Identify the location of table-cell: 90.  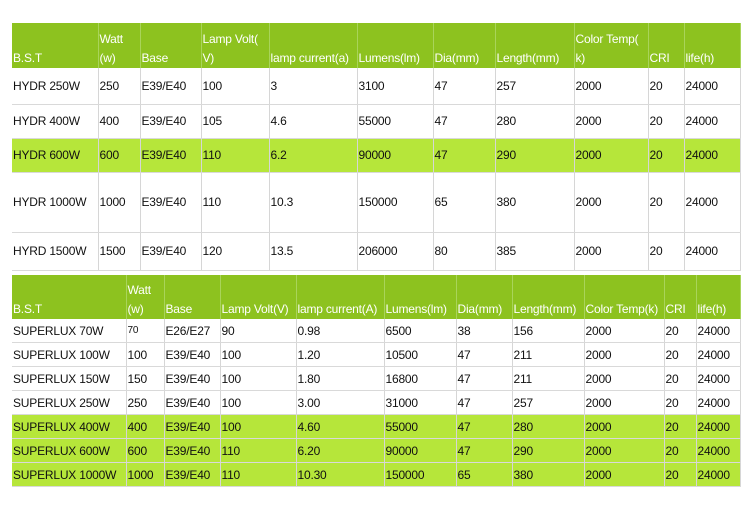
(258, 331).